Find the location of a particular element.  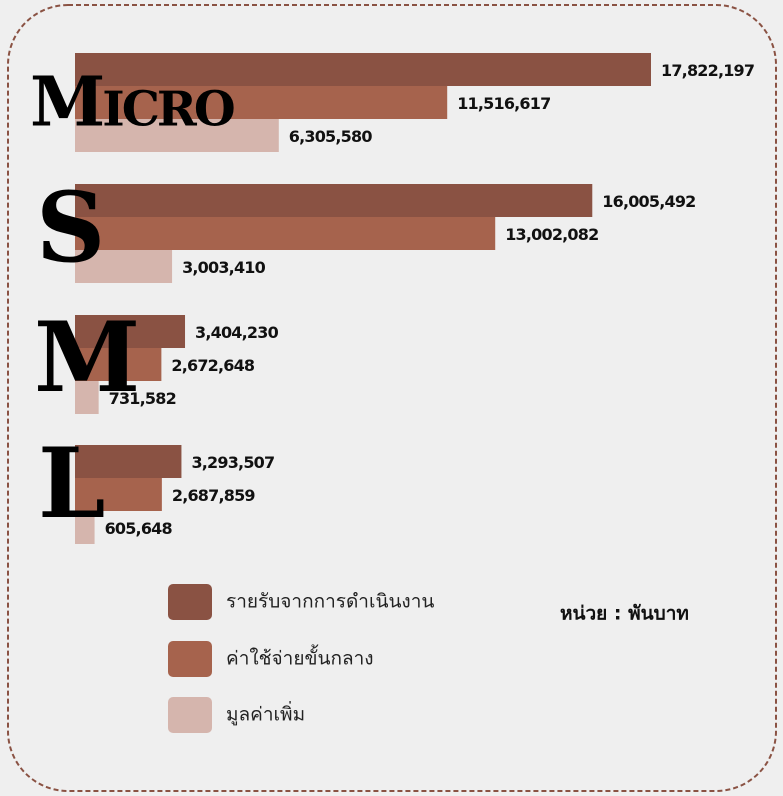

value-label: 3,293,507 is located at coordinates (232, 462).